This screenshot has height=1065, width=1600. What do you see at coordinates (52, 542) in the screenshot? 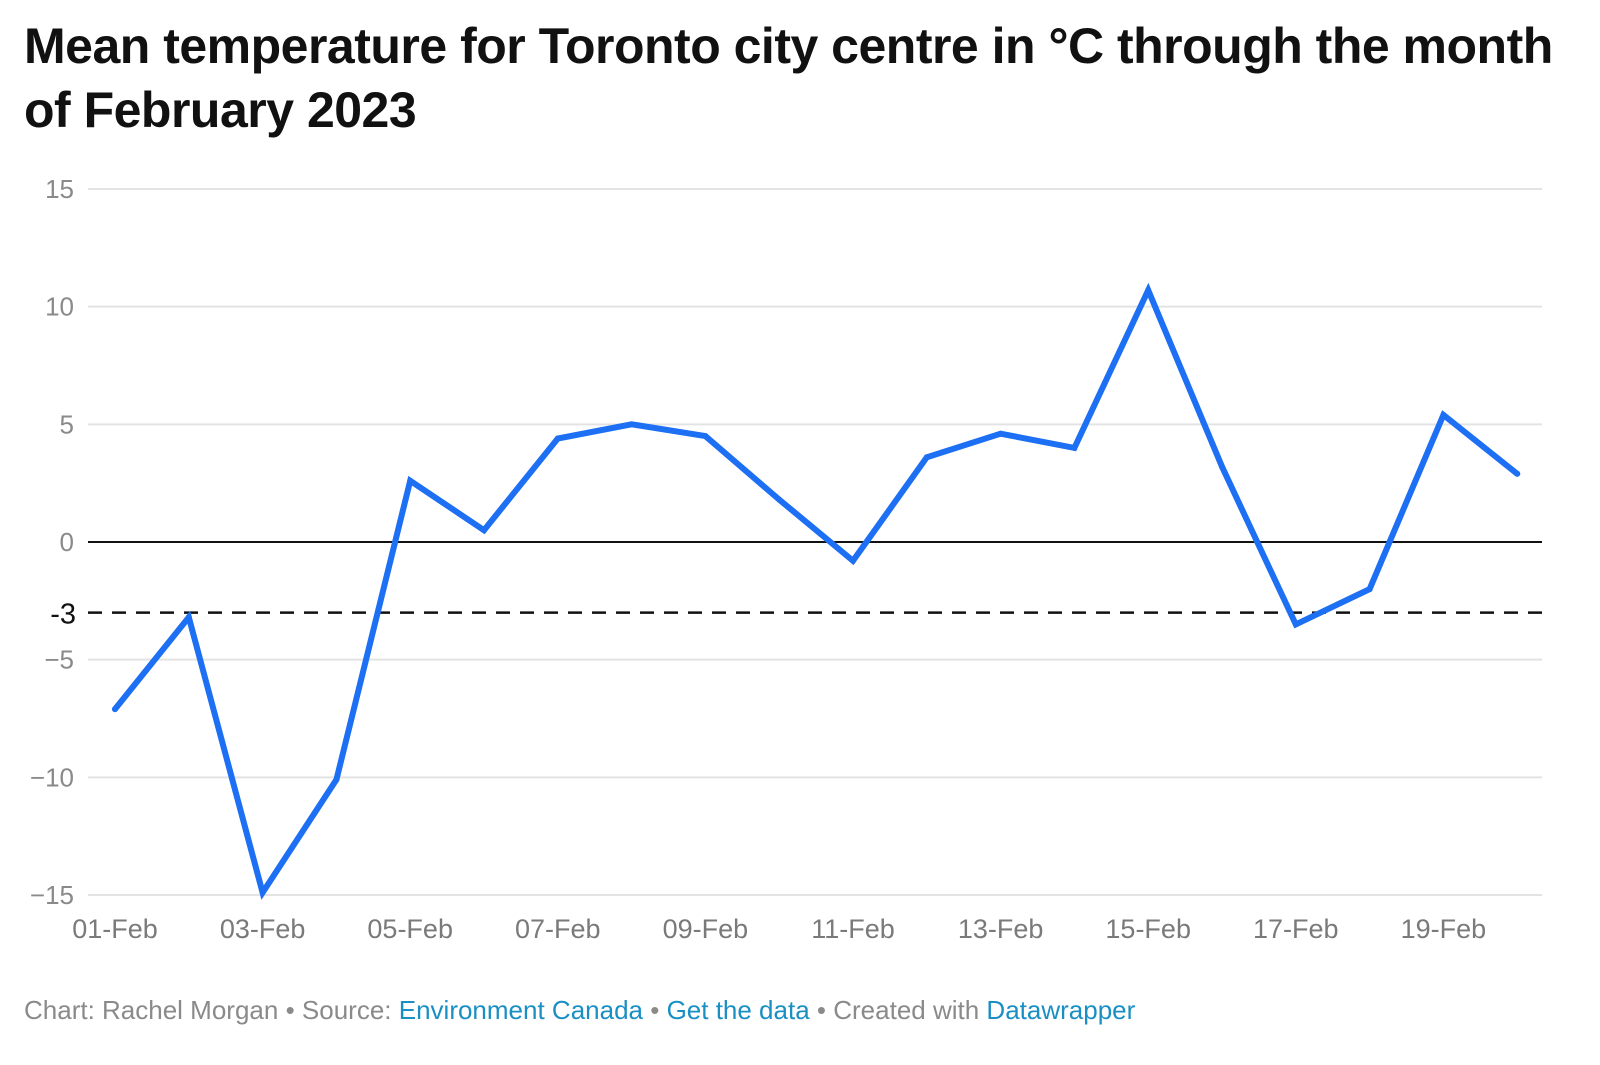
I see `y-axis-labels: 15 10 5 0 −5 −10 −15` at bounding box center [52, 542].